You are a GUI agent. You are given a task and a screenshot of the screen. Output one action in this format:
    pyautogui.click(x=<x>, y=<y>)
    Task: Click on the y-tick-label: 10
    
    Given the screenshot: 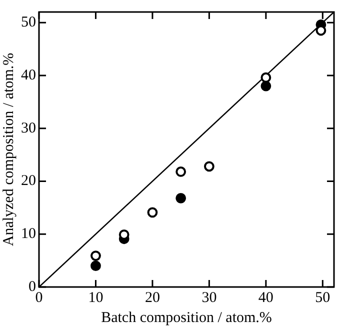 What is the action you would take?
    pyautogui.click(x=28, y=234)
    